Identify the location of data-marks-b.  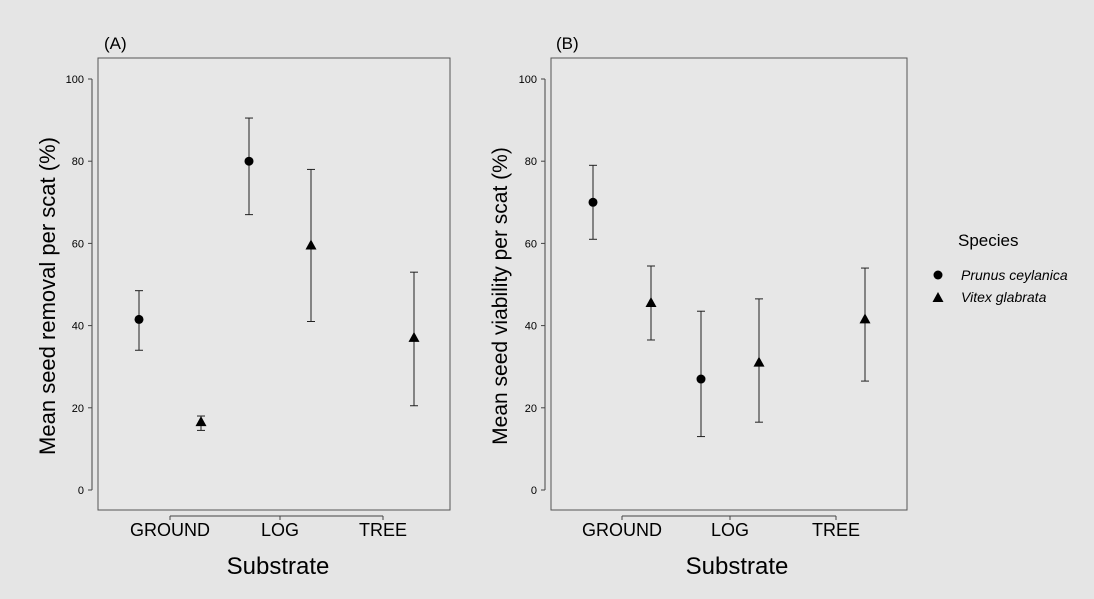
(729, 301).